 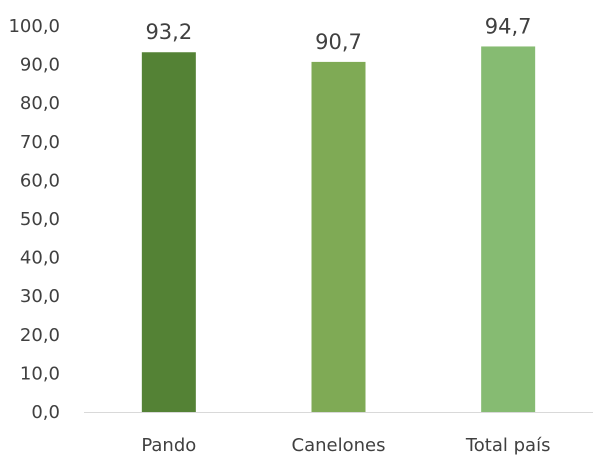 I want to click on y-tick-label: 0,0, so click(x=45, y=412).